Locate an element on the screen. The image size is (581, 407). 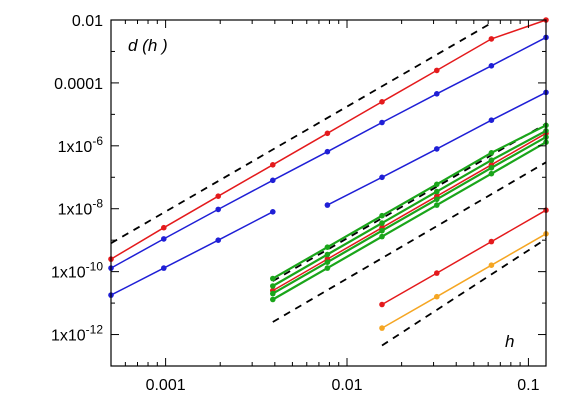
y-tick-label: 1x10⁻⁶ is located at coordinates (81, 145).